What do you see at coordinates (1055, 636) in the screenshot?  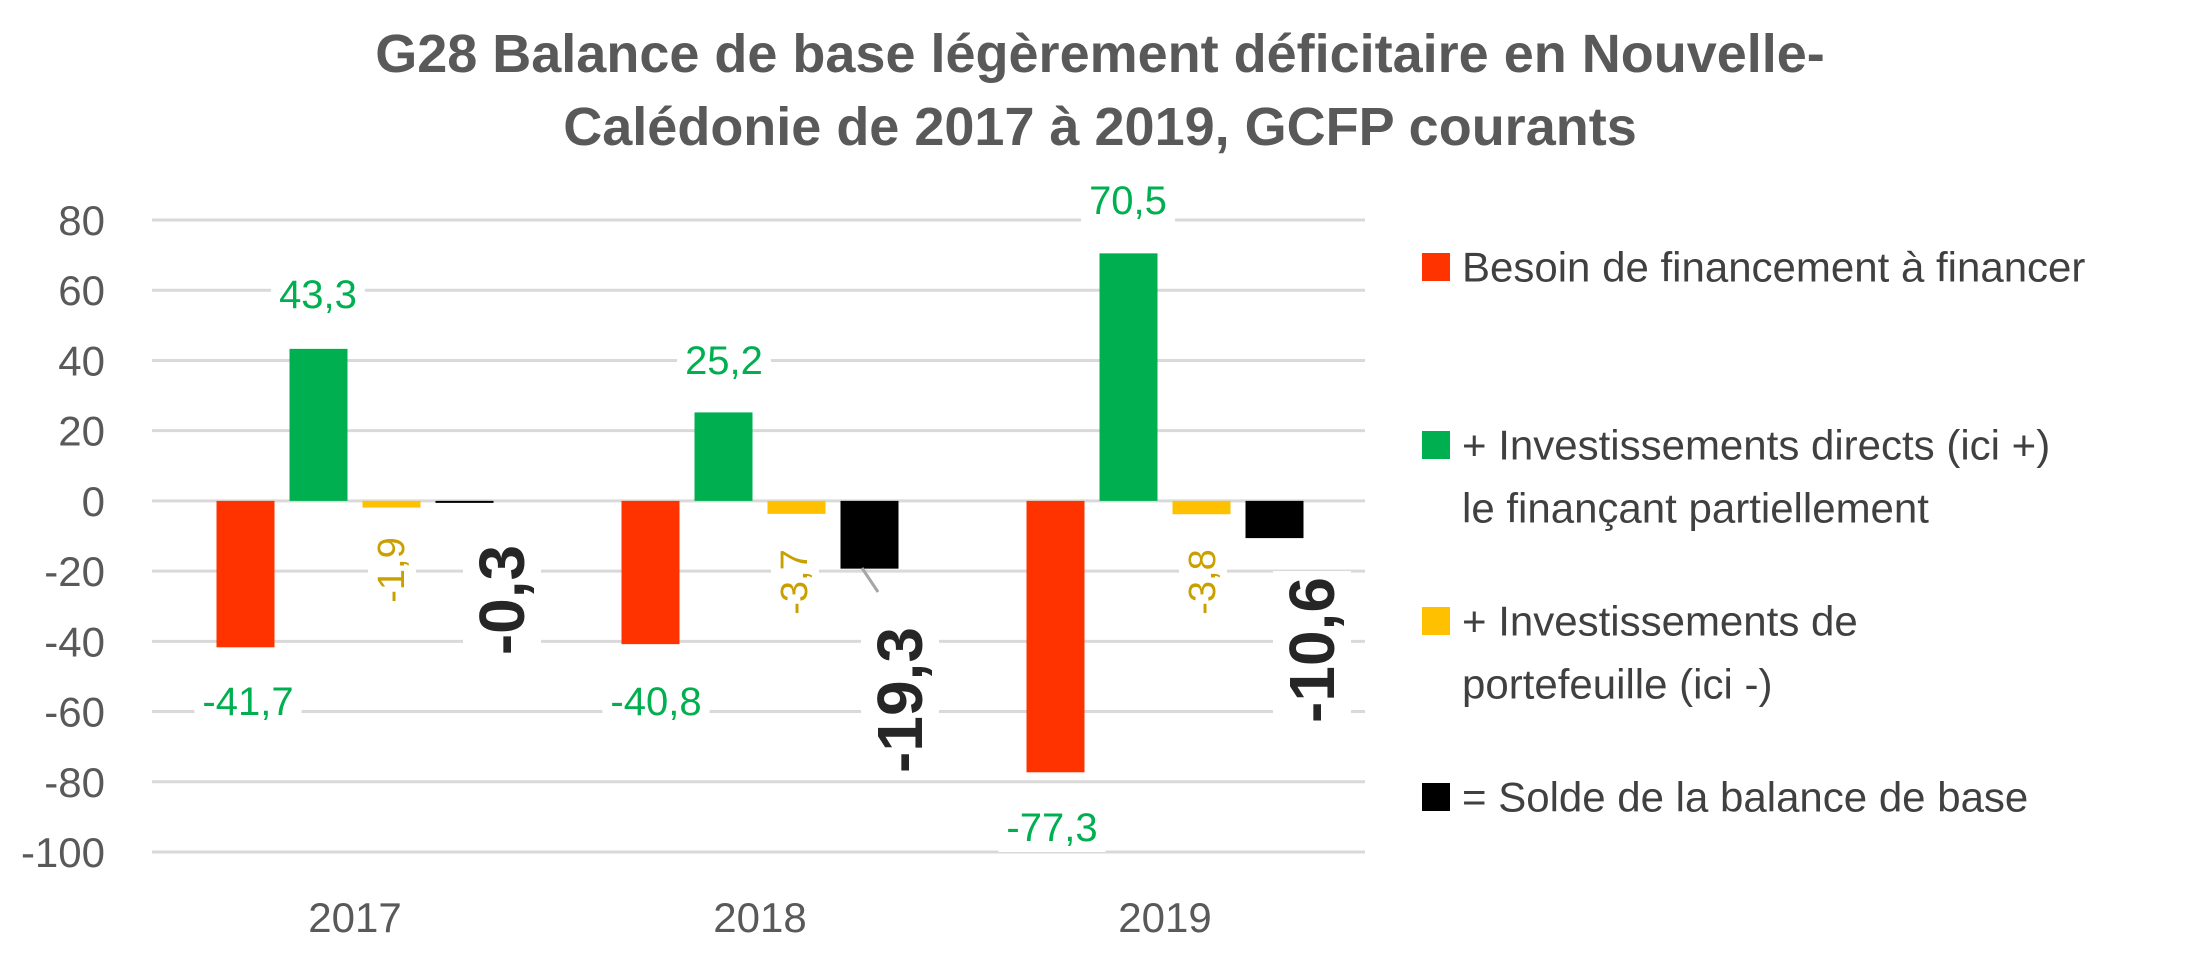 I see `bar-series-1-2019` at bounding box center [1055, 636].